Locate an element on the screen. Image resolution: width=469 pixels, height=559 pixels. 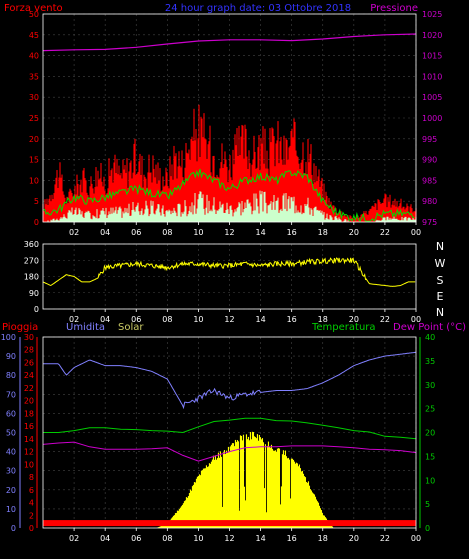
wind-ytick-label-0: 0 is located at coordinates (36, 222).